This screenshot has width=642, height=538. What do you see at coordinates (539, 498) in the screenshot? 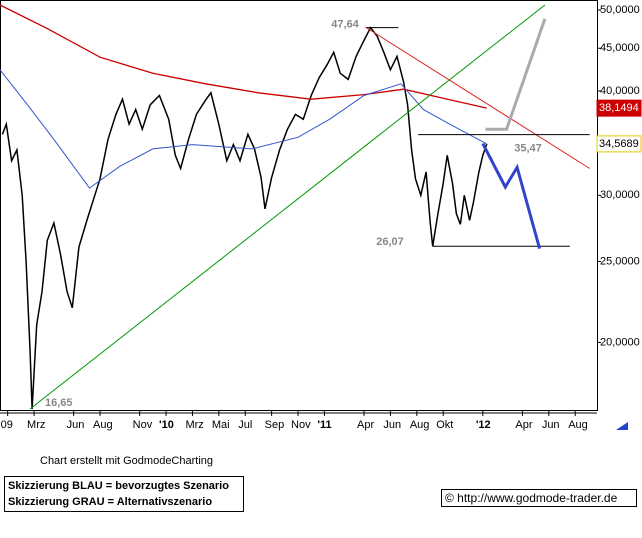
I see `url-box: © http://www.godmode-trader.de` at bounding box center [539, 498].